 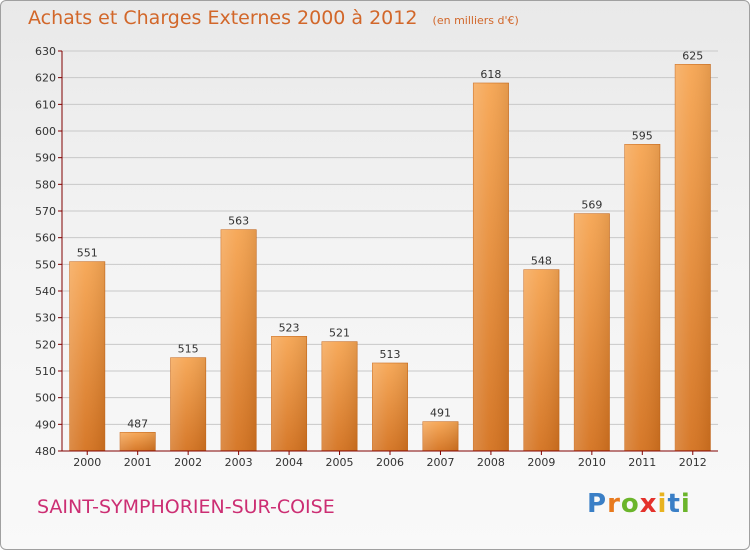 What do you see at coordinates (188, 349) in the screenshot?
I see `bar-value-label: 515` at bounding box center [188, 349].